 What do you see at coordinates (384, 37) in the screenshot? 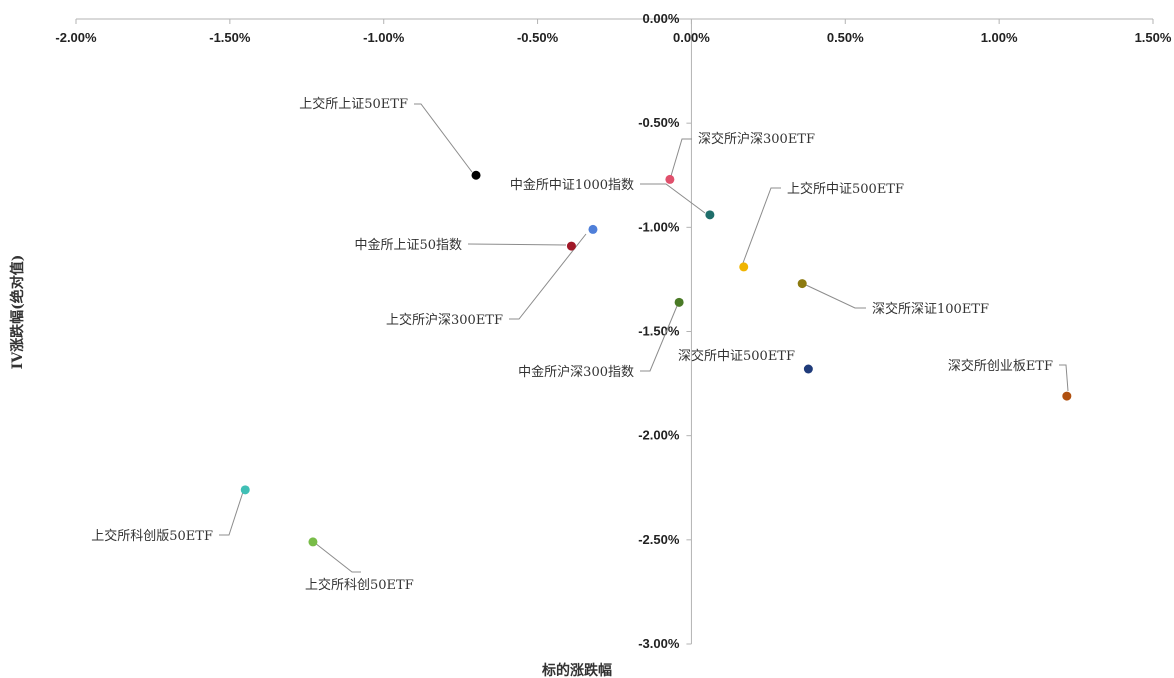
I see `x-tick-label: -1.00%` at bounding box center [384, 37].